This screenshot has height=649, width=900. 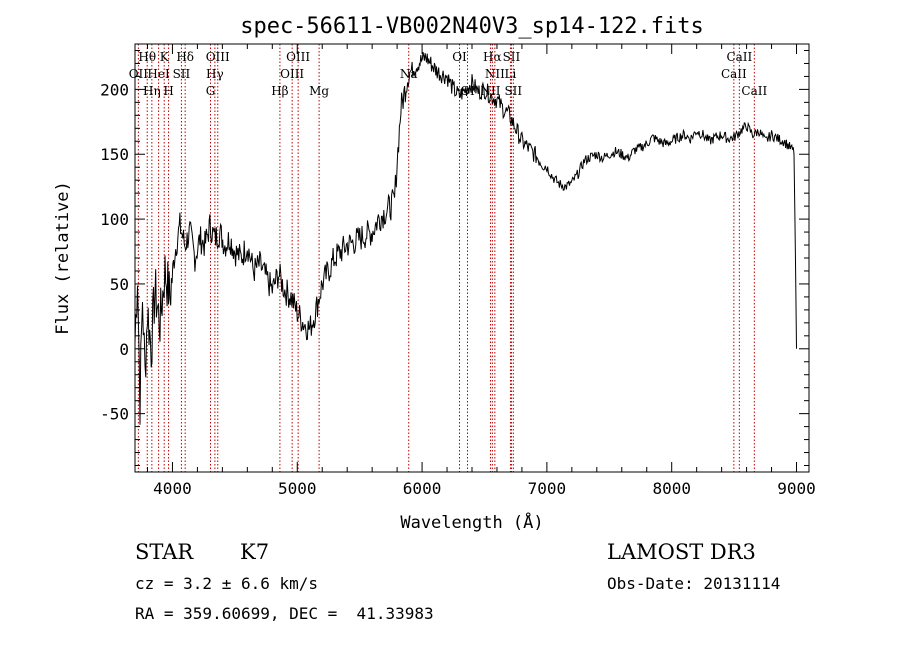 I want to click on y-tick-label: 50, so click(x=119, y=284).